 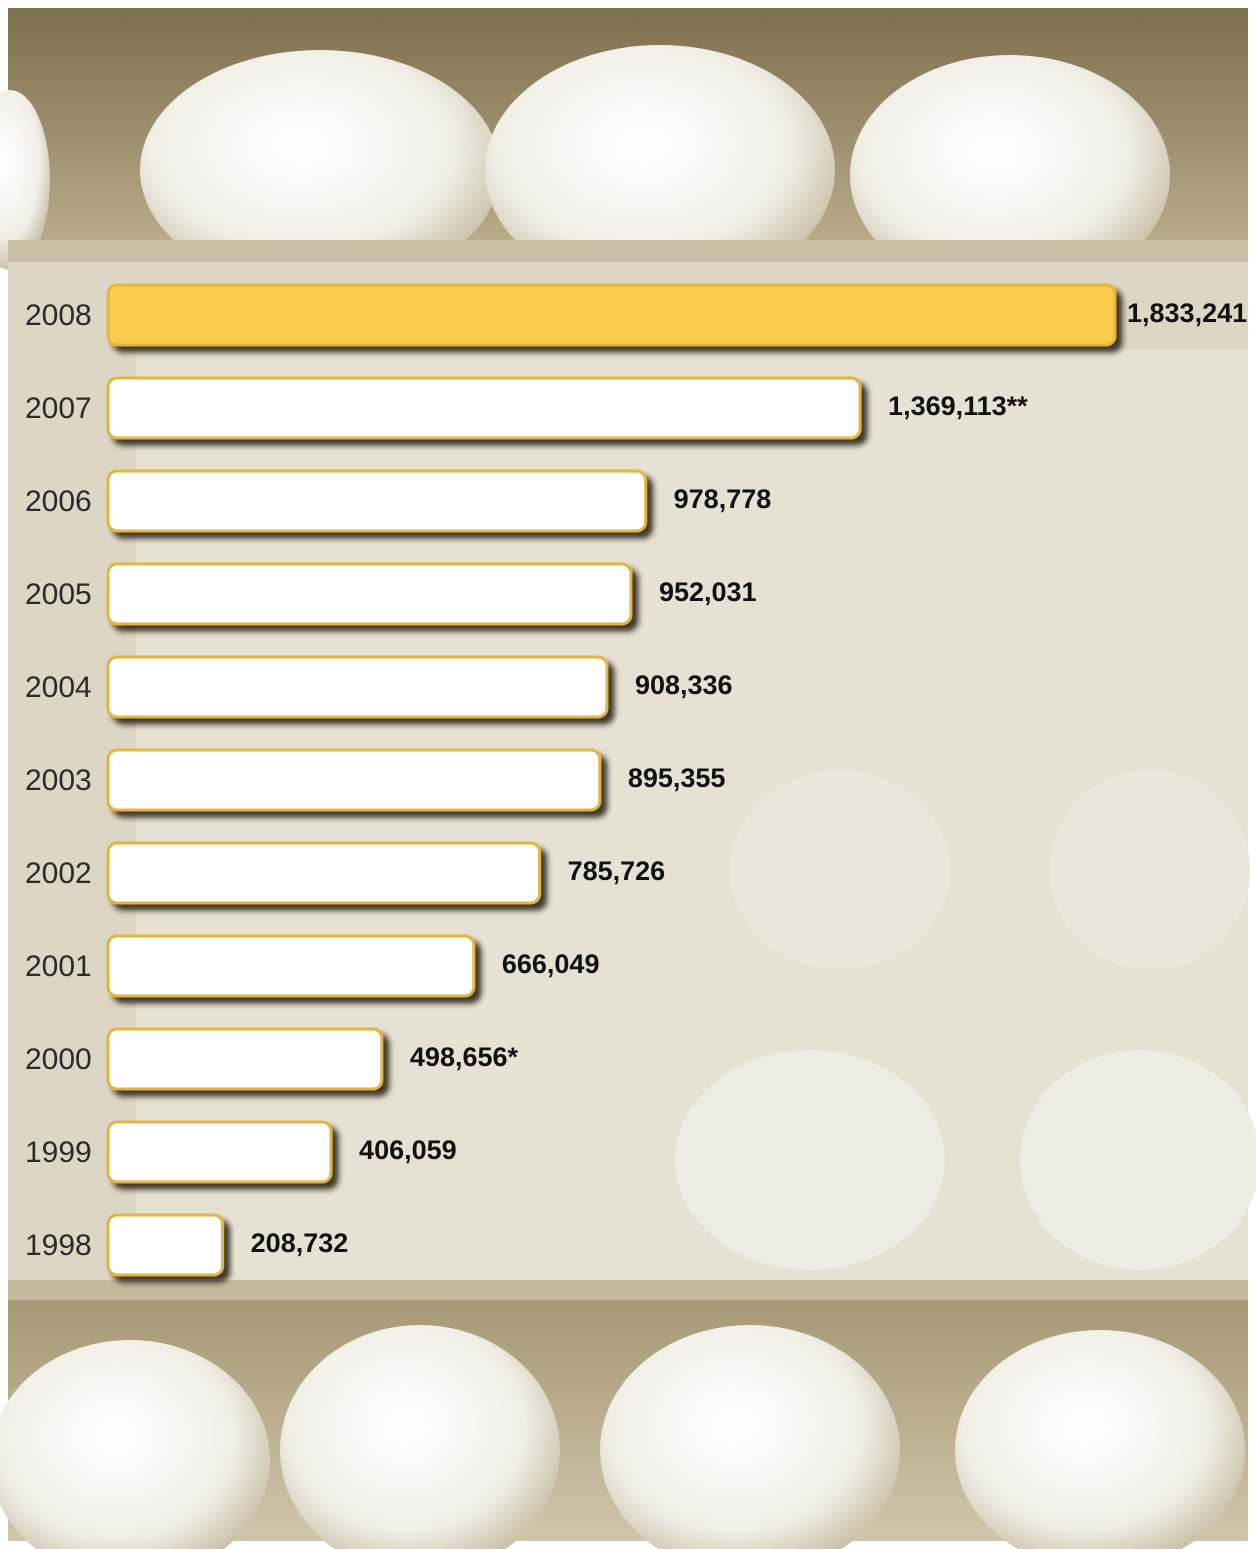 What do you see at coordinates (58, 501) in the screenshot?
I see `year-label: 2006` at bounding box center [58, 501].